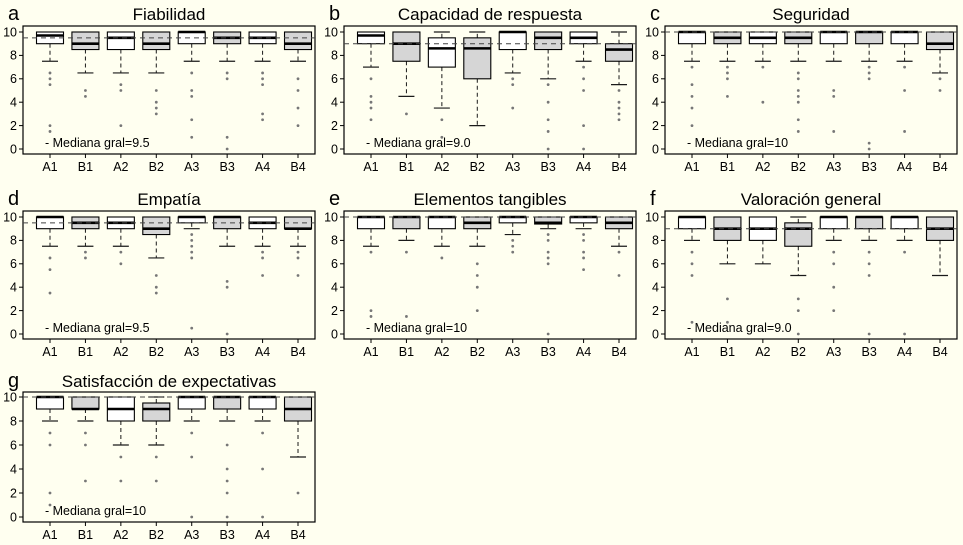 The width and height of the screenshot is (963, 545). Describe the element at coordinates (418, 143) in the screenshot. I see `median-annotation: - Mediana gral=9.0` at that location.